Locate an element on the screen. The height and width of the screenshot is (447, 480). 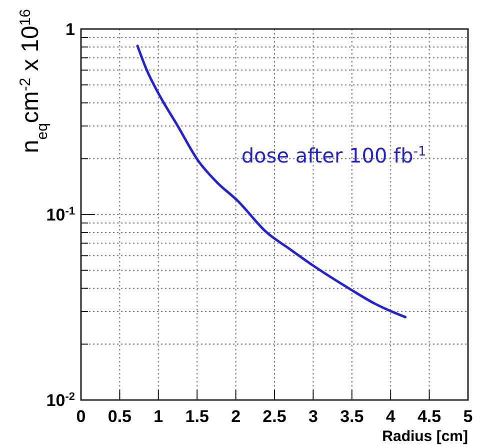
y-tick-label: 1 is located at coordinates (70, 29).